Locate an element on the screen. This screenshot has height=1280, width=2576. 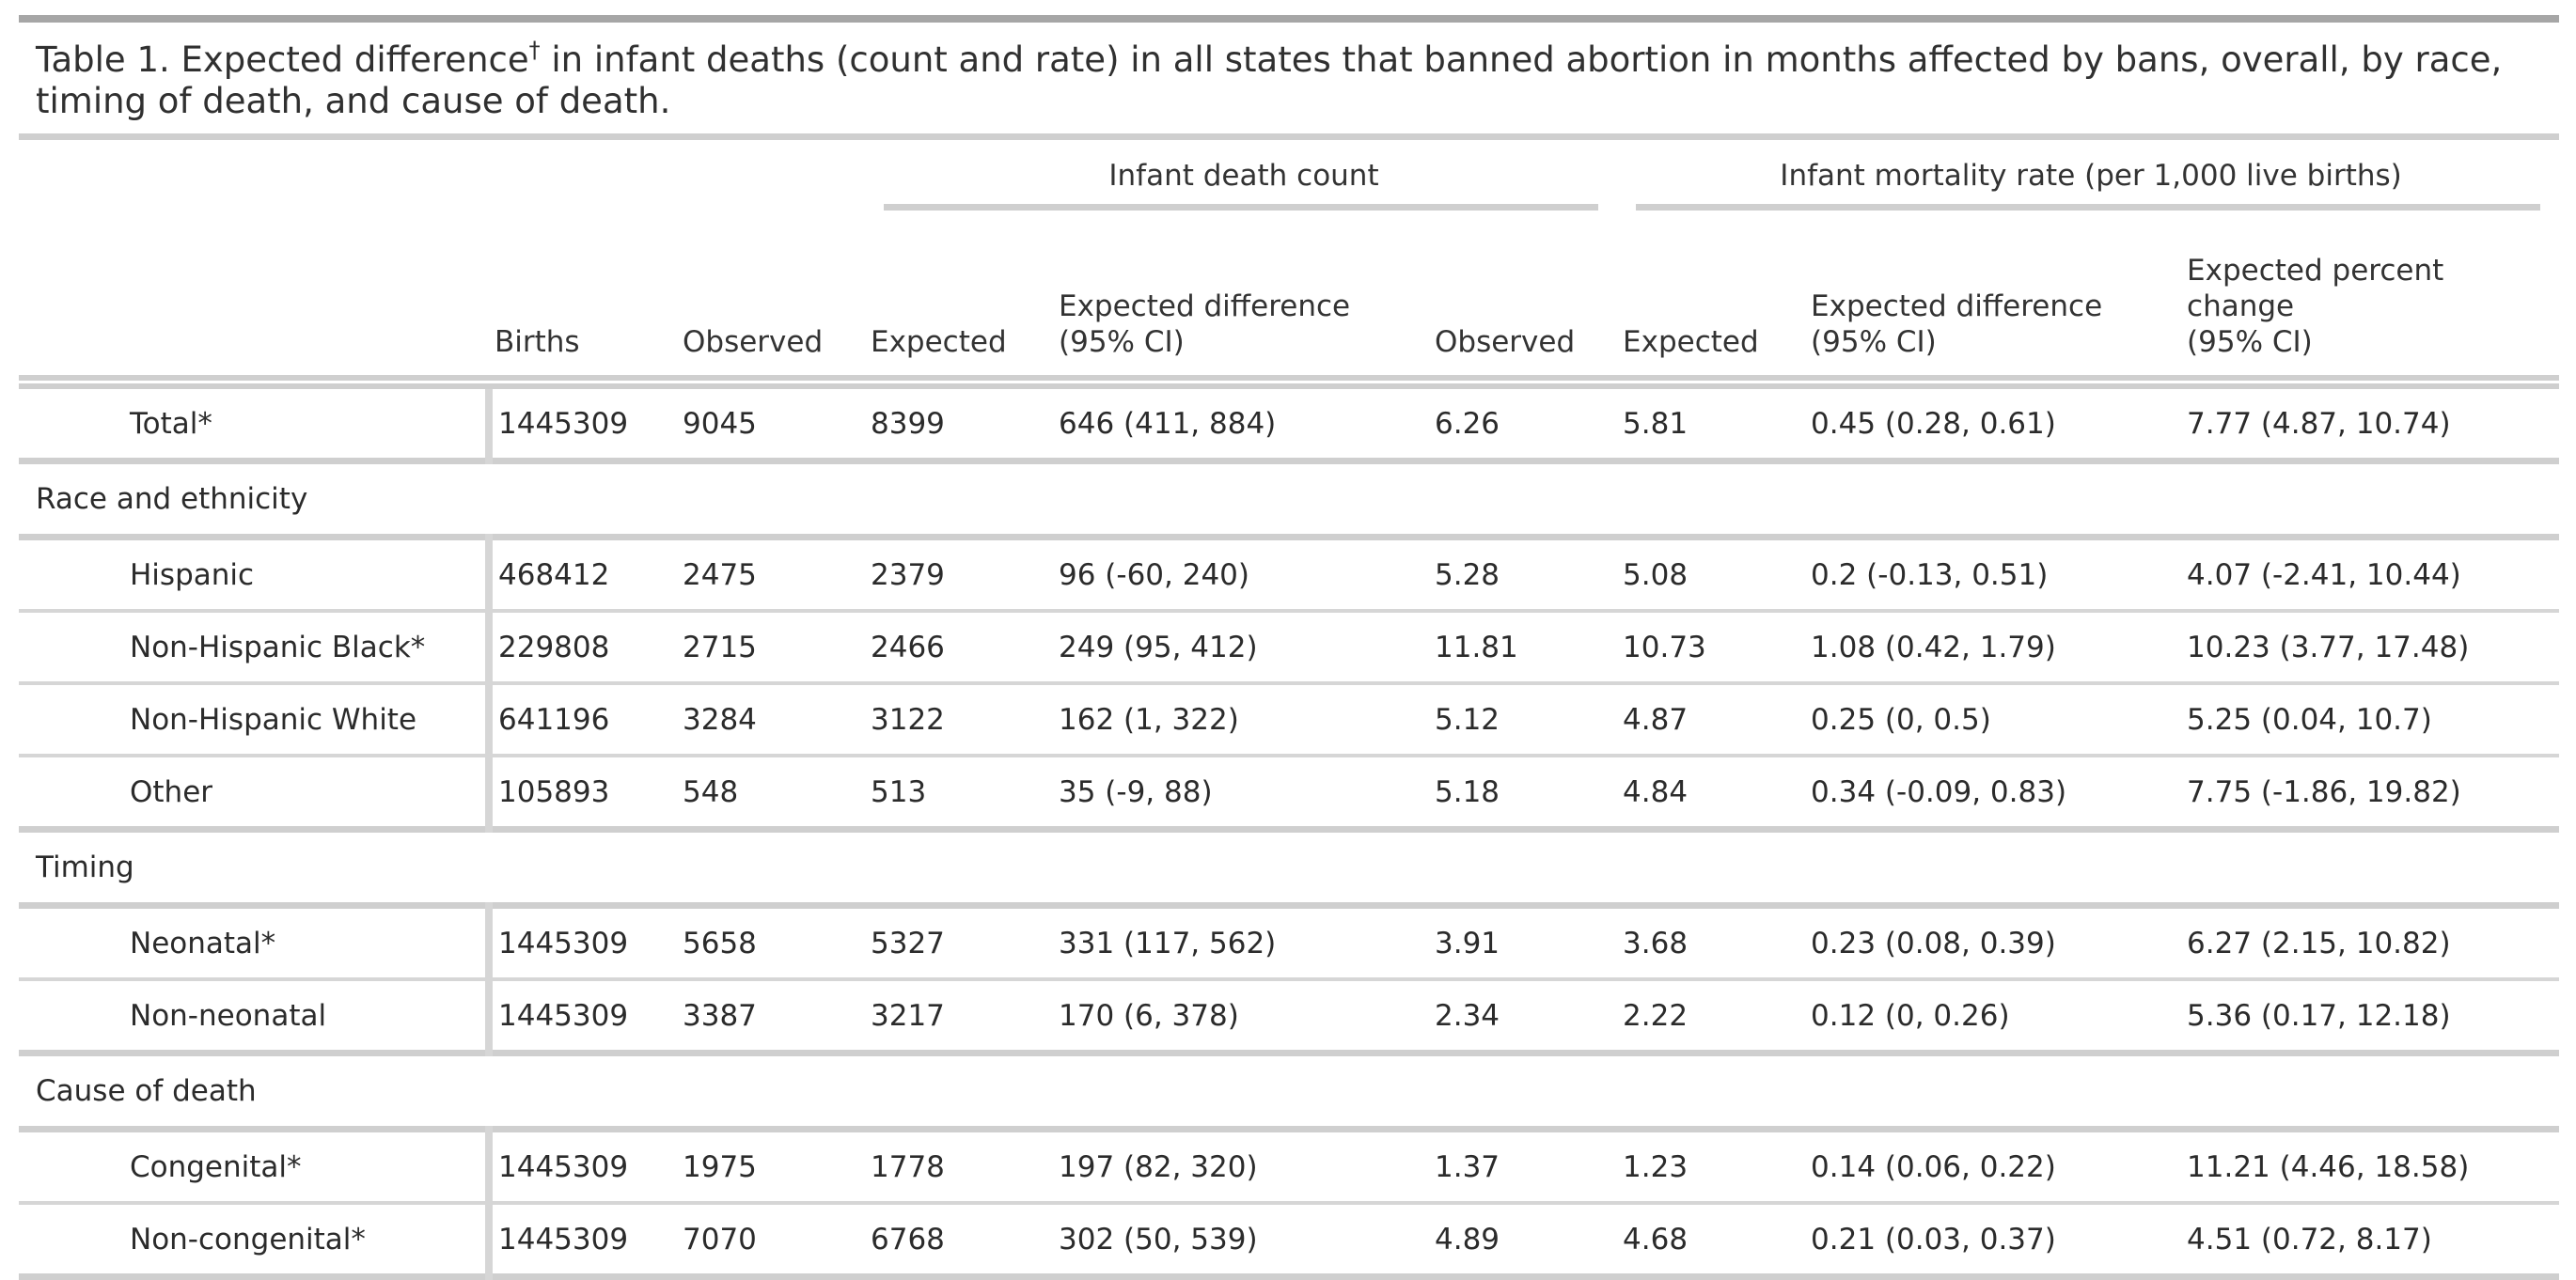
title-text: Table 1. Expected difference is located at coordinates (282, 59).